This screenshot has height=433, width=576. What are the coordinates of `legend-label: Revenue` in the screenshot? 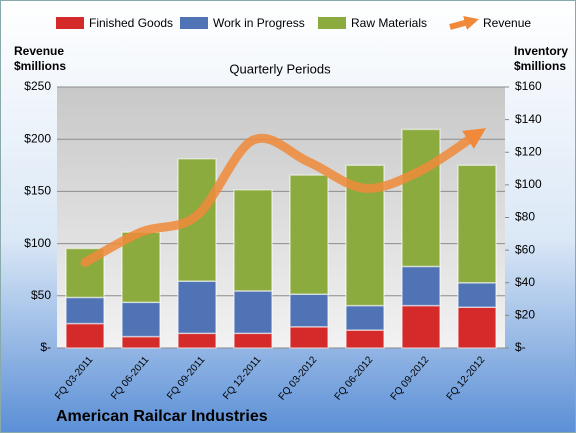 It's located at (507, 23).